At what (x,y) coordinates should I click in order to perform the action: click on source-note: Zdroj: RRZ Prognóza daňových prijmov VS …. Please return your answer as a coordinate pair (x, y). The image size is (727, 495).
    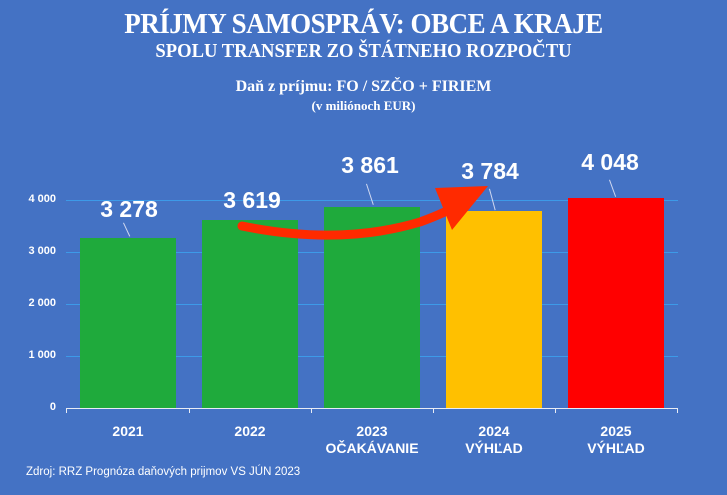
    Looking at the image, I should click on (163, 472).